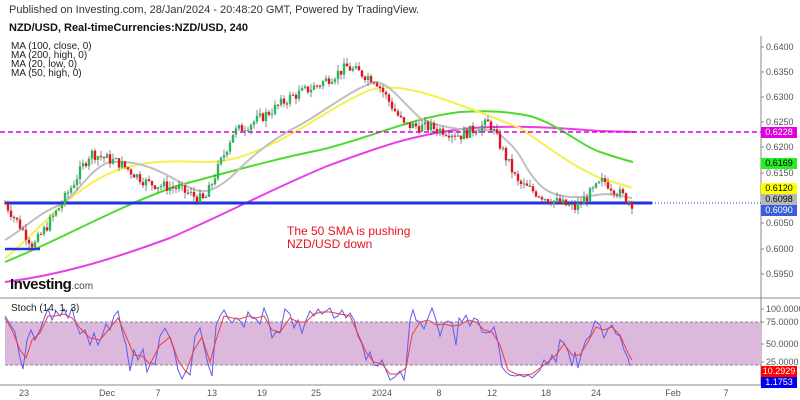 This screenshot has height=400, width=800. Describe the element at coordinates (779, 371) in the screenshot. I see `stoch-tag-d: 10.2929` at that location.